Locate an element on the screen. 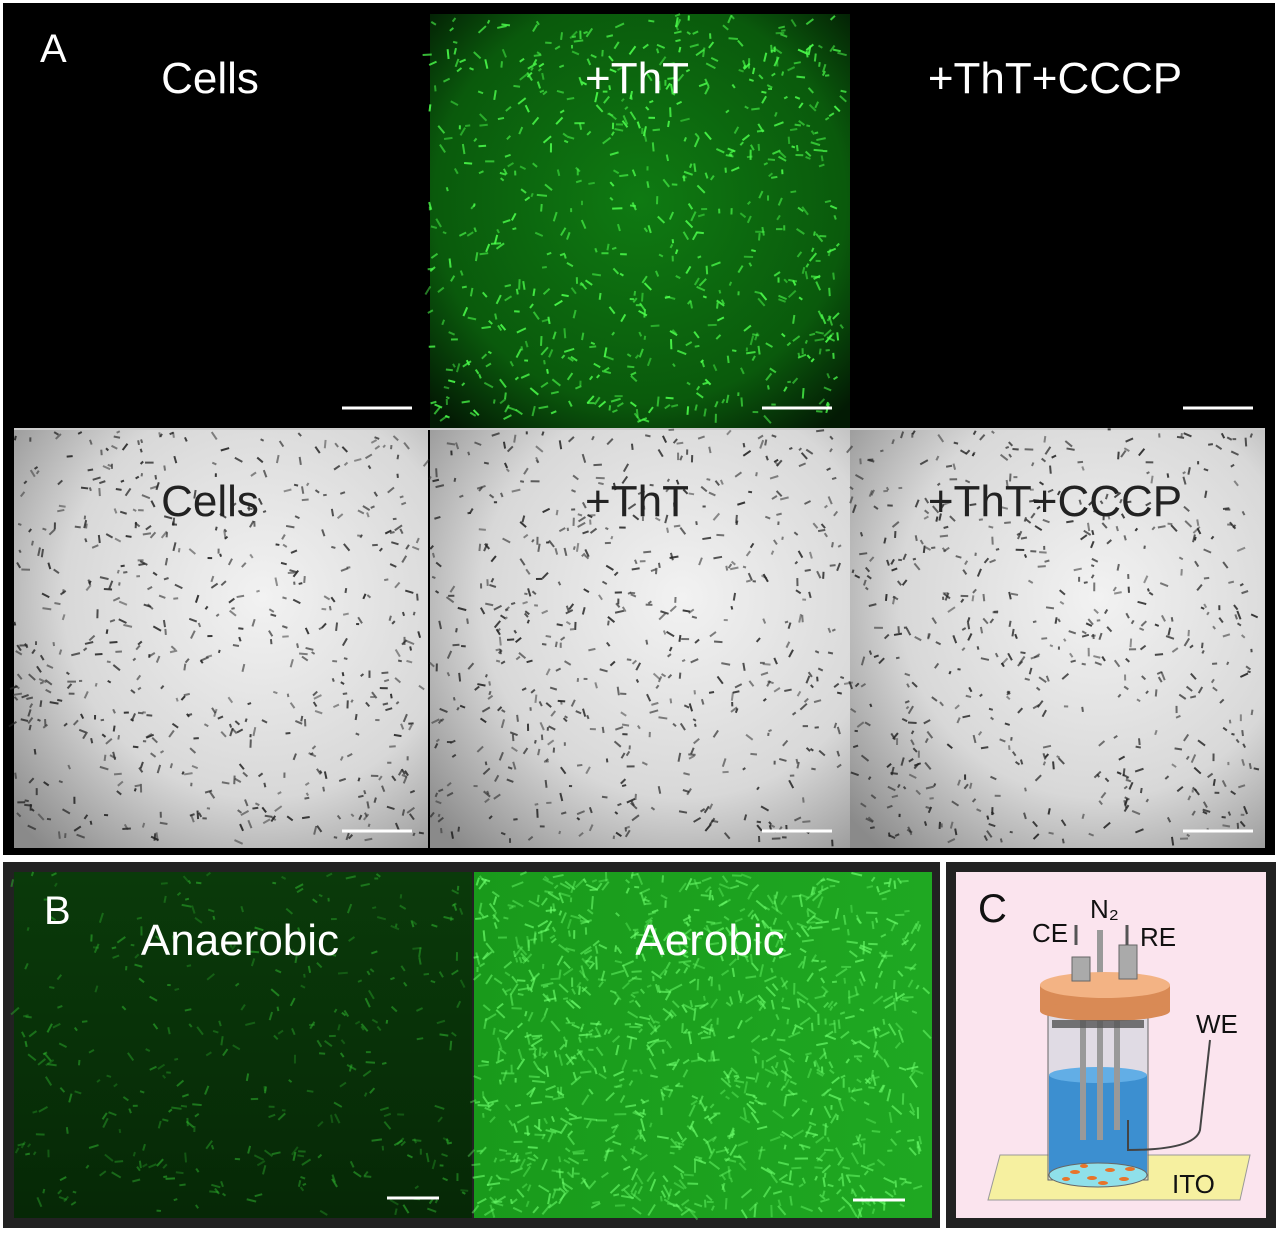 This screenshot has width=1280, height=1233. image-label: Cells is located at coordinates (210, 501).